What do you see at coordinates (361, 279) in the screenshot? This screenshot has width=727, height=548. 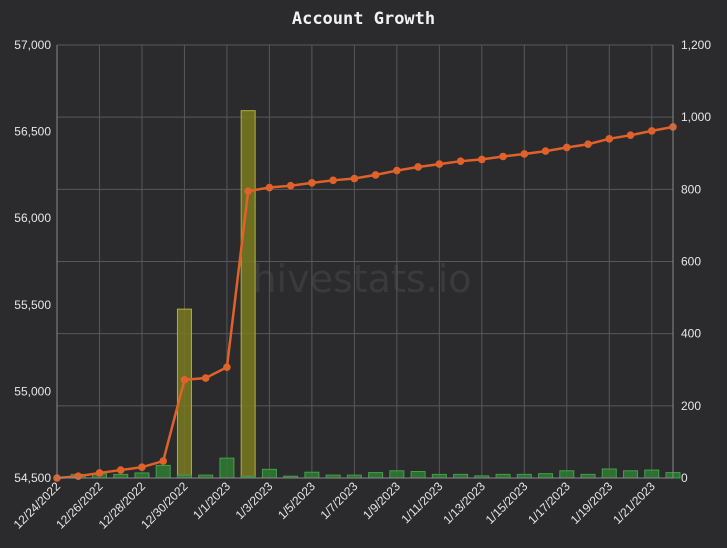 I see `watermark: hivestats.io` at bounding box center [361, 279].